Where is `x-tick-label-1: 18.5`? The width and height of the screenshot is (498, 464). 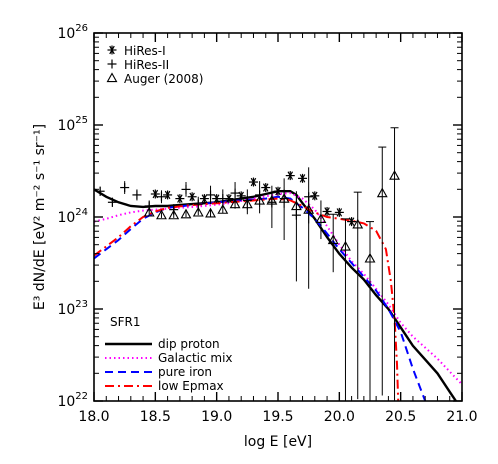
x-tick-label-1: 18.5 is located at coordinates (155, 417).